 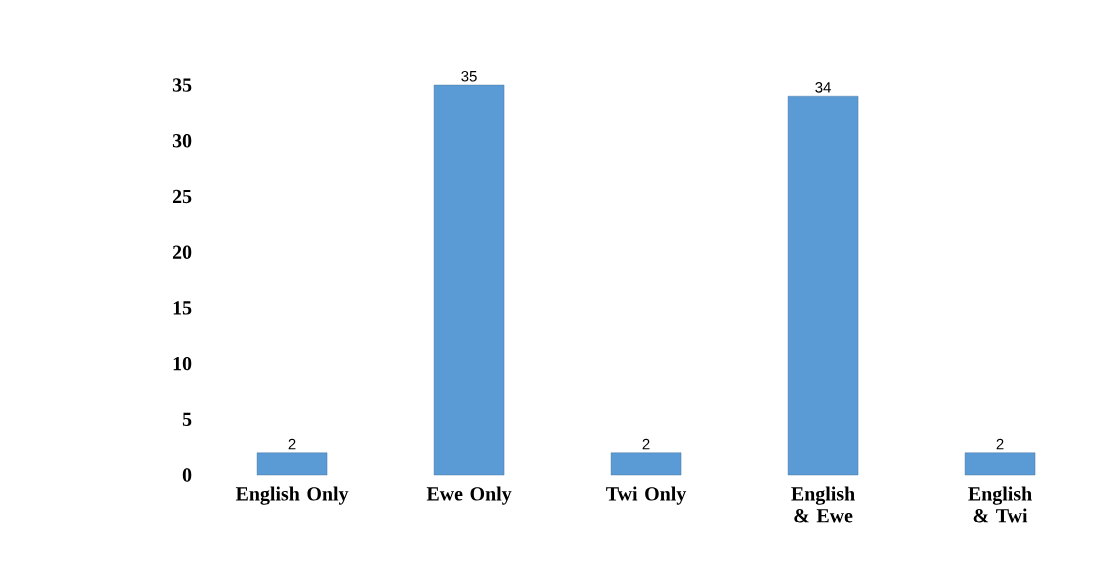 I want to click on x-tick-label: Twi Only, so click(x=646, y=495).